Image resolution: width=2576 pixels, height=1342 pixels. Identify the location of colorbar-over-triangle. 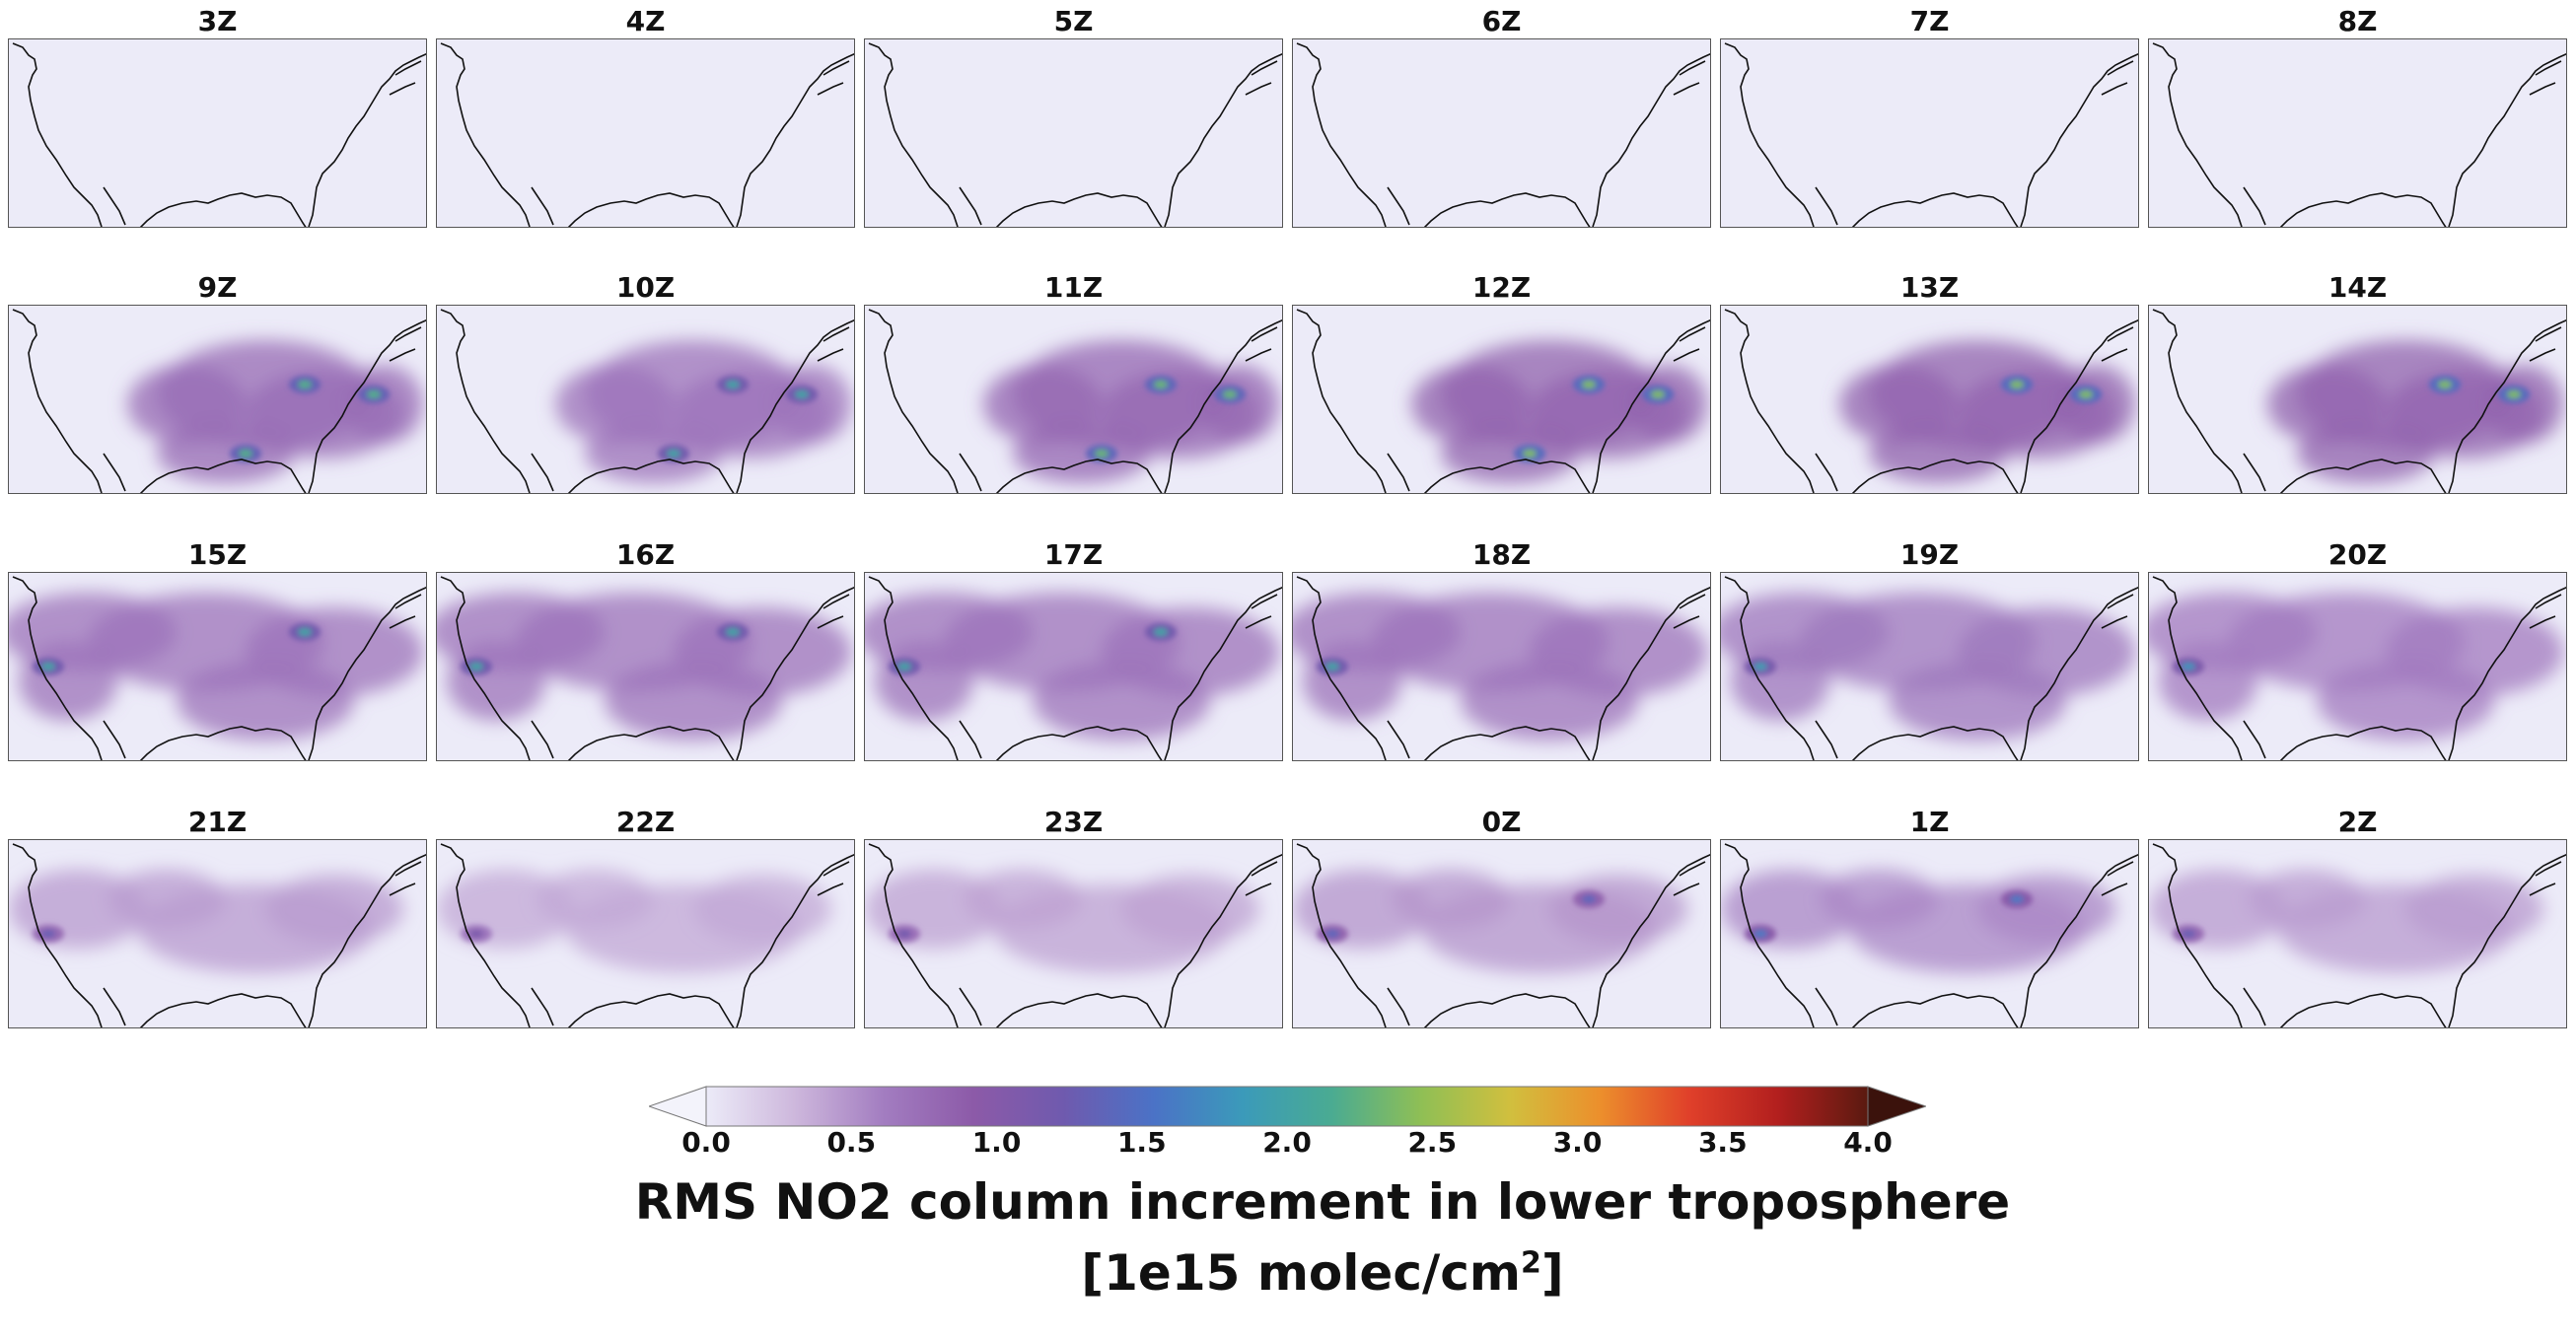
(1896, 1106).